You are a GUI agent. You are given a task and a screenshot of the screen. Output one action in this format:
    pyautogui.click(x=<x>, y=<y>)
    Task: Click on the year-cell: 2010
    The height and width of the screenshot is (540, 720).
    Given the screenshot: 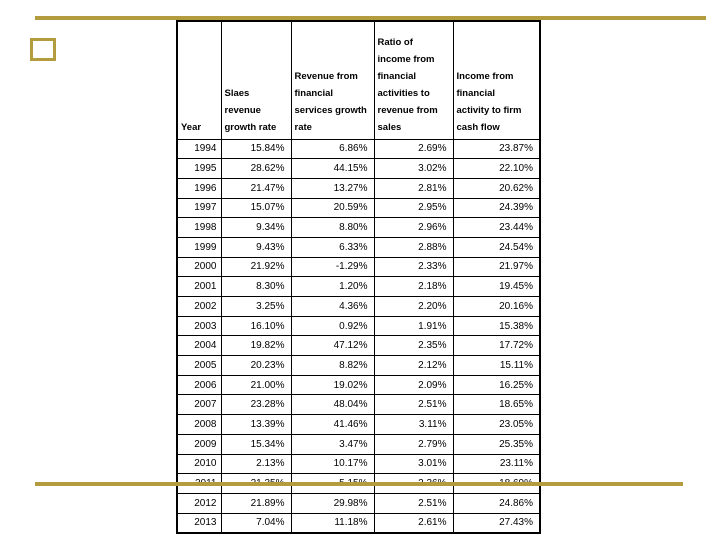 What is the action you would take?
    pyautogui.click(x=199, y=464)
    